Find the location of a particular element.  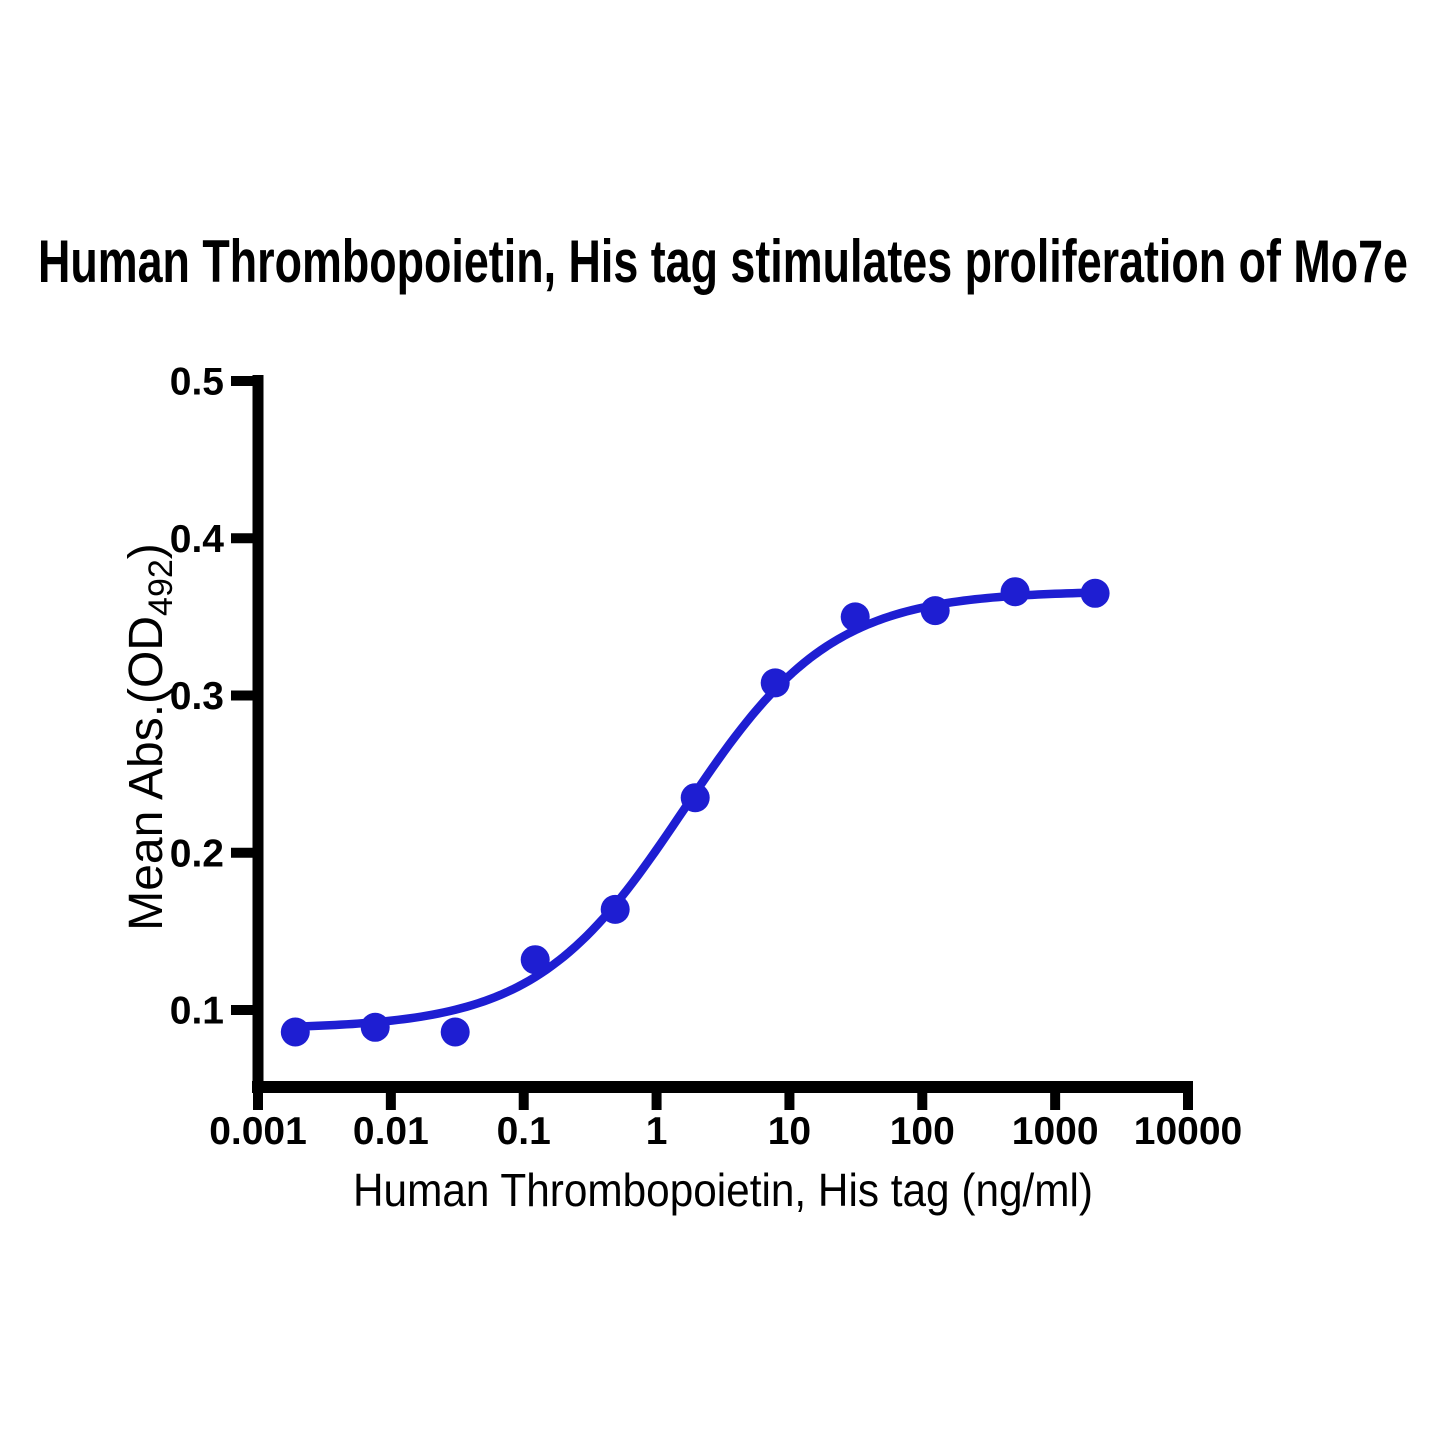

y-tick-label: 0.3 is located at coordinates (197, 696).